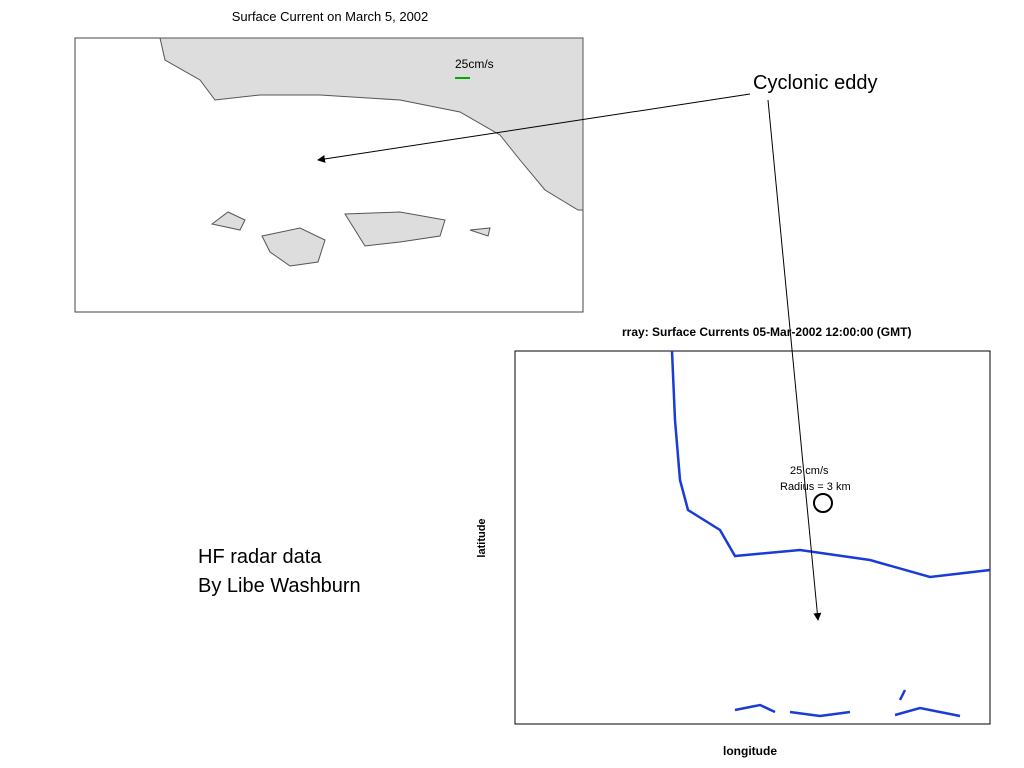 Image resolution: width=1024 pixels, height=768 pixels. I want to click on coast, so click(371, 124).